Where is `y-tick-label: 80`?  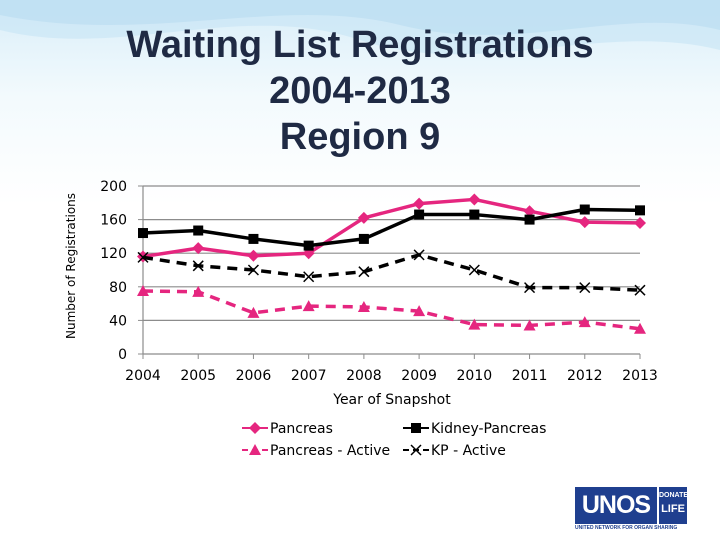 y-tick-label: 80 is located at coordinates (118, 288).